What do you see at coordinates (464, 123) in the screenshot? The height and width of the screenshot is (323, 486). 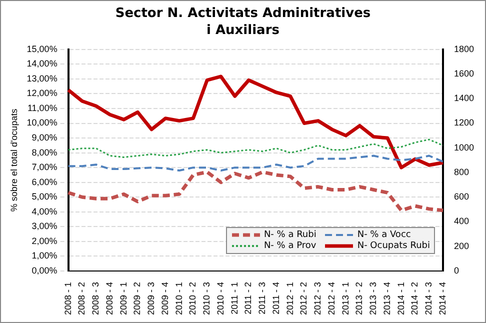 I see `y2-tick-label: 1200` at bounding box center [464, 123].